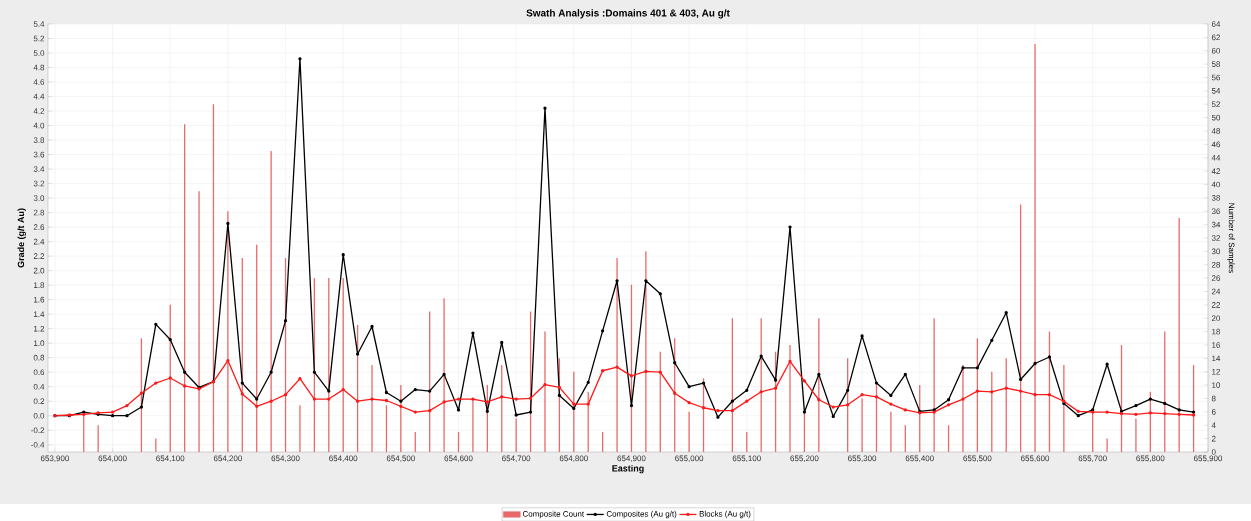 This screenshot has width=1251, height=521. I want to click on chart-title: Swath Analysis :Domains 401 & 403, Au g/t, so click(628, 14).